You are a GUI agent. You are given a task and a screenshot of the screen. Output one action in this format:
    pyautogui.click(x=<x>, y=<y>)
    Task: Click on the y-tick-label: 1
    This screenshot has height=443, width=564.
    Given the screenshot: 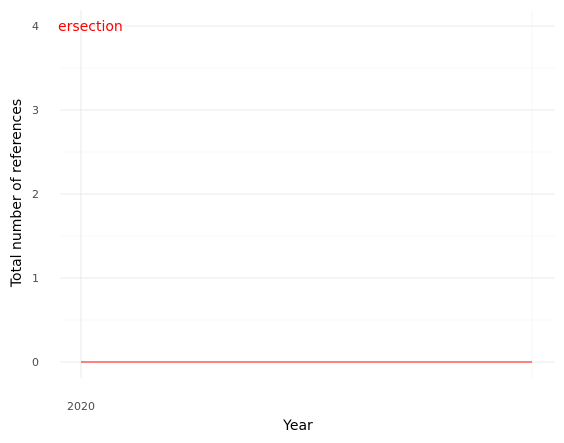 What is the action you would take?
    pyautogui.click(x=35, y=278)
    